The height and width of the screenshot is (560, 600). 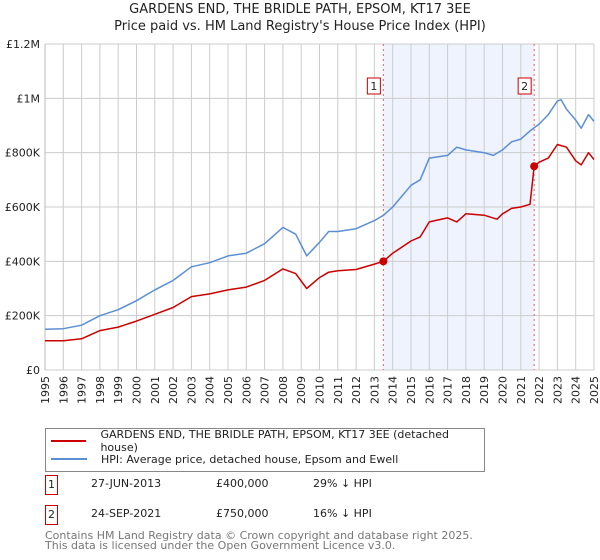 I want to click on sale-marker: 2, so click(x=51, y=515).